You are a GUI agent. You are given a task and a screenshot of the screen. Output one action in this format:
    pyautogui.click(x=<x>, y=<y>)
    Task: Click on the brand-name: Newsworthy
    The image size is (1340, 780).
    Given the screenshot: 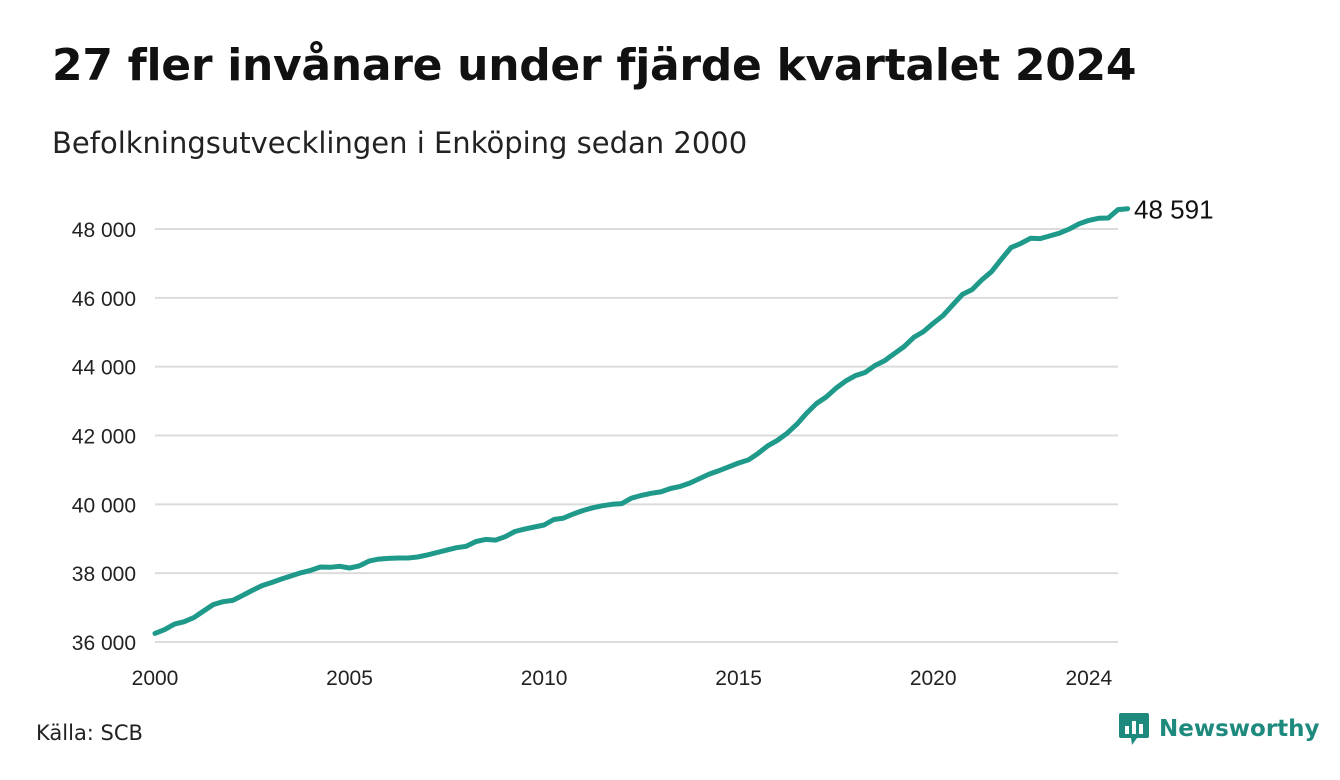 What is the action you would take?
    pyautogui.click(x=1239, y=729)
    